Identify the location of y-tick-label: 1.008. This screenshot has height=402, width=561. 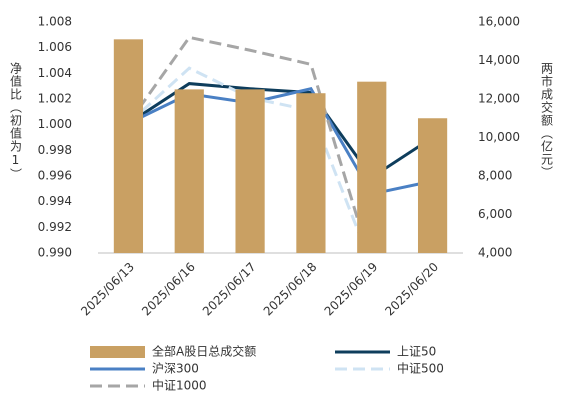
(55, 22).